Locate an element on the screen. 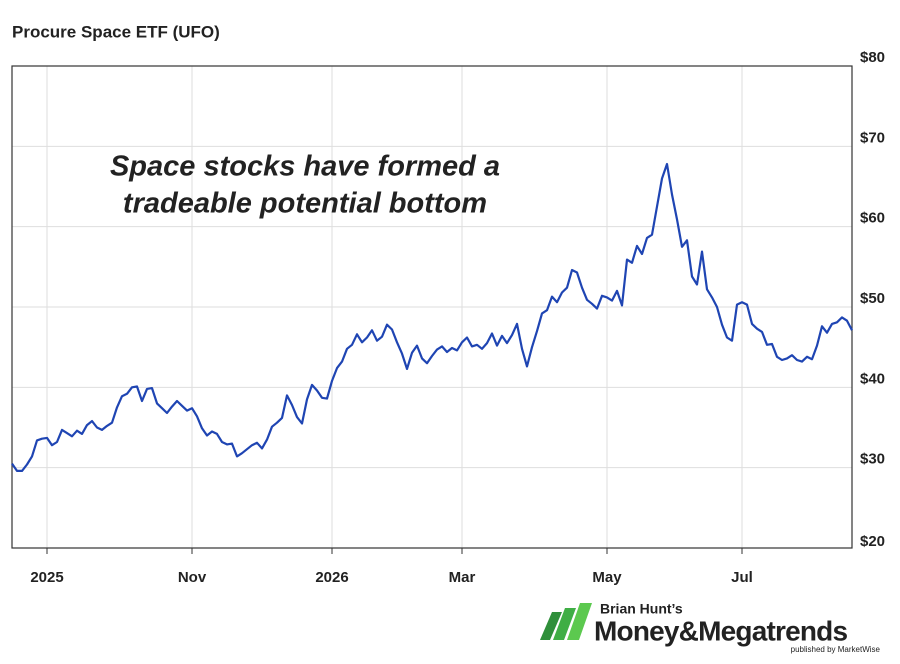  x-tick-label: Mar is located at coordinates (462, 577).